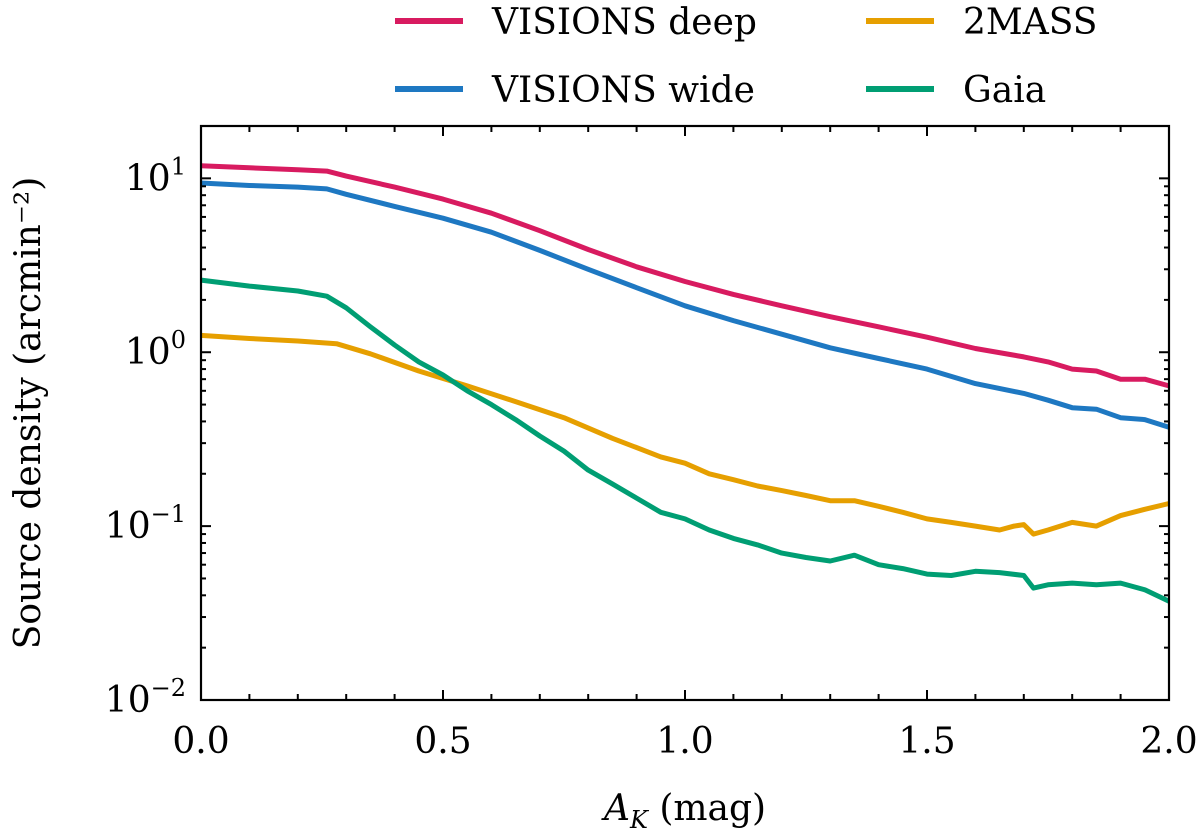  I want to click on legend-item-visions-wide: VISIONS wide, so click(575, 90).